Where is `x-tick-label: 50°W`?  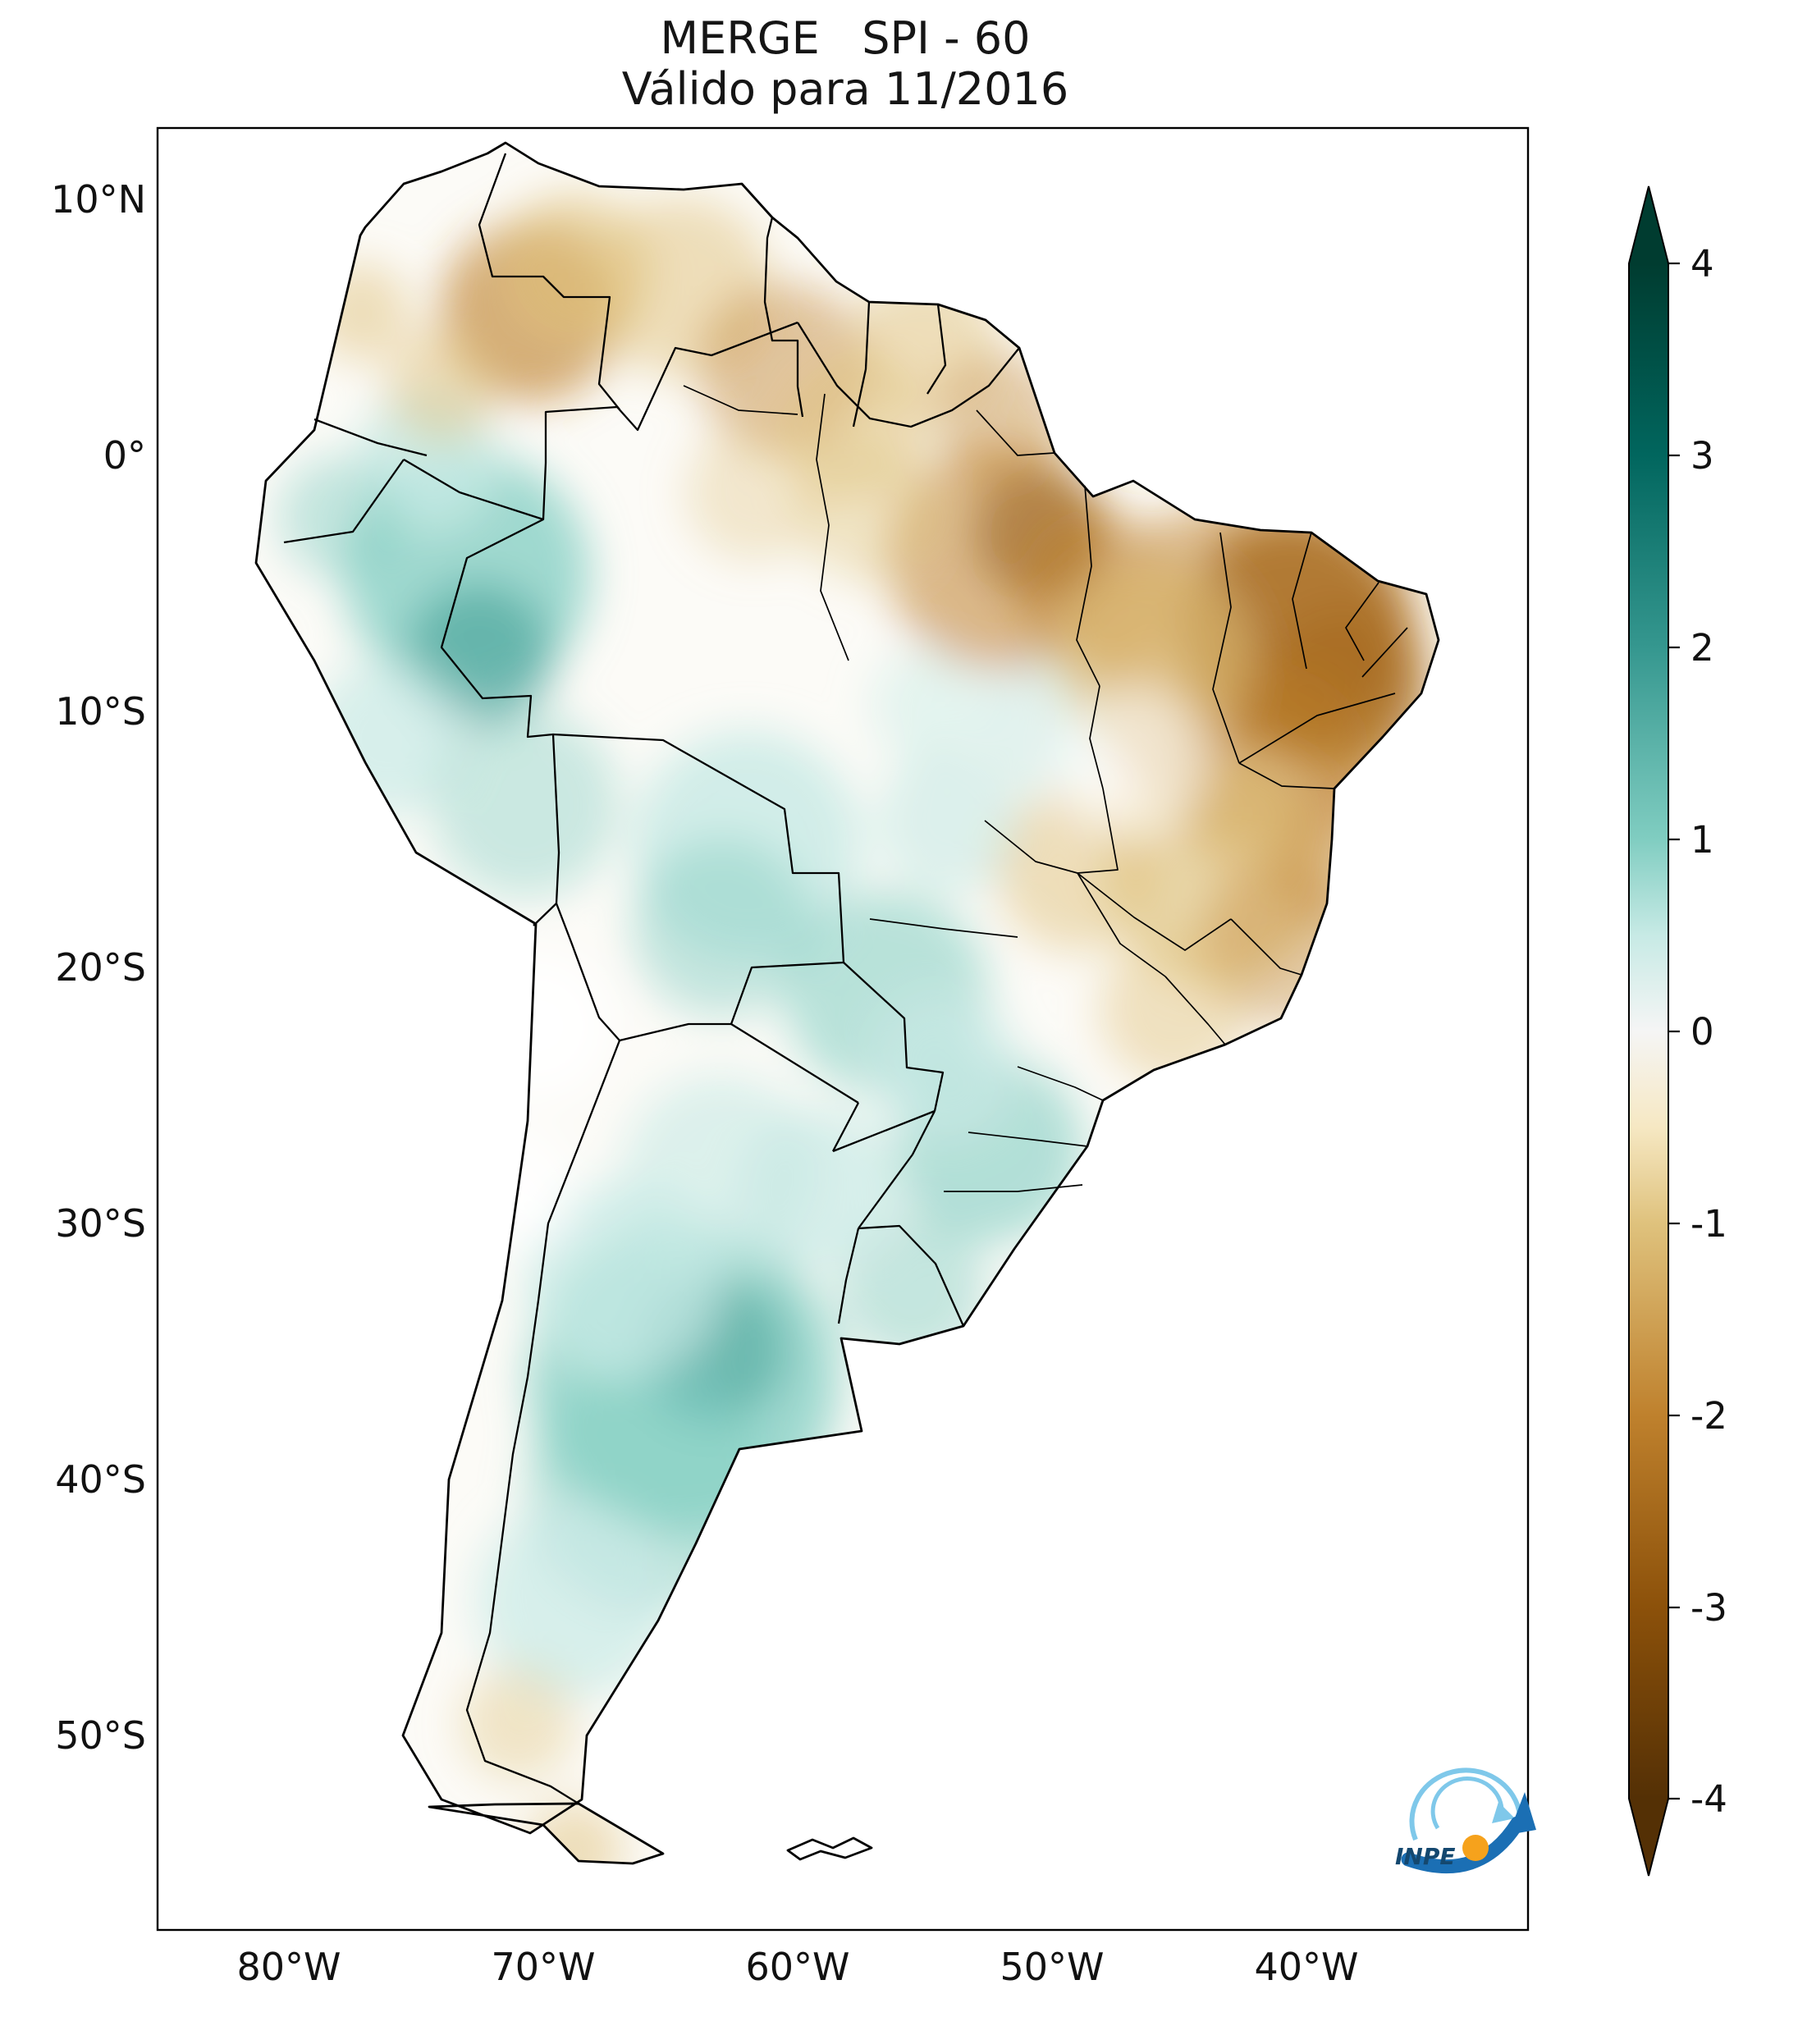 x-tick-label: 50°W is located at coordinates (1052, 1967).